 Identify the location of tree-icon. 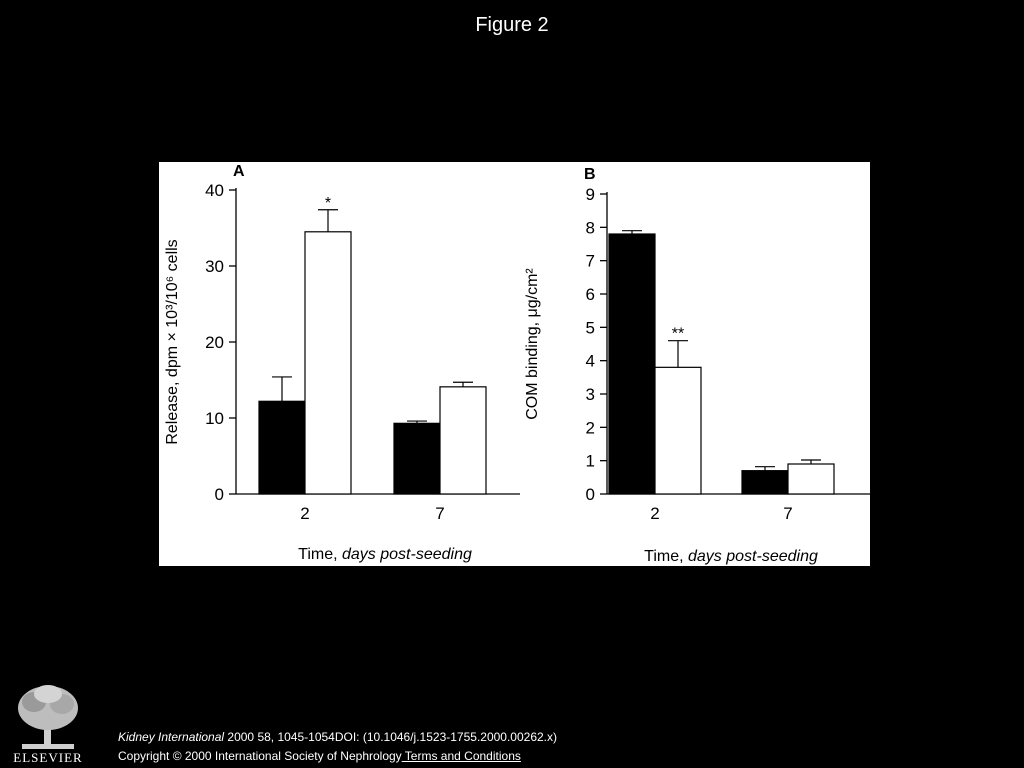
(48, 717).